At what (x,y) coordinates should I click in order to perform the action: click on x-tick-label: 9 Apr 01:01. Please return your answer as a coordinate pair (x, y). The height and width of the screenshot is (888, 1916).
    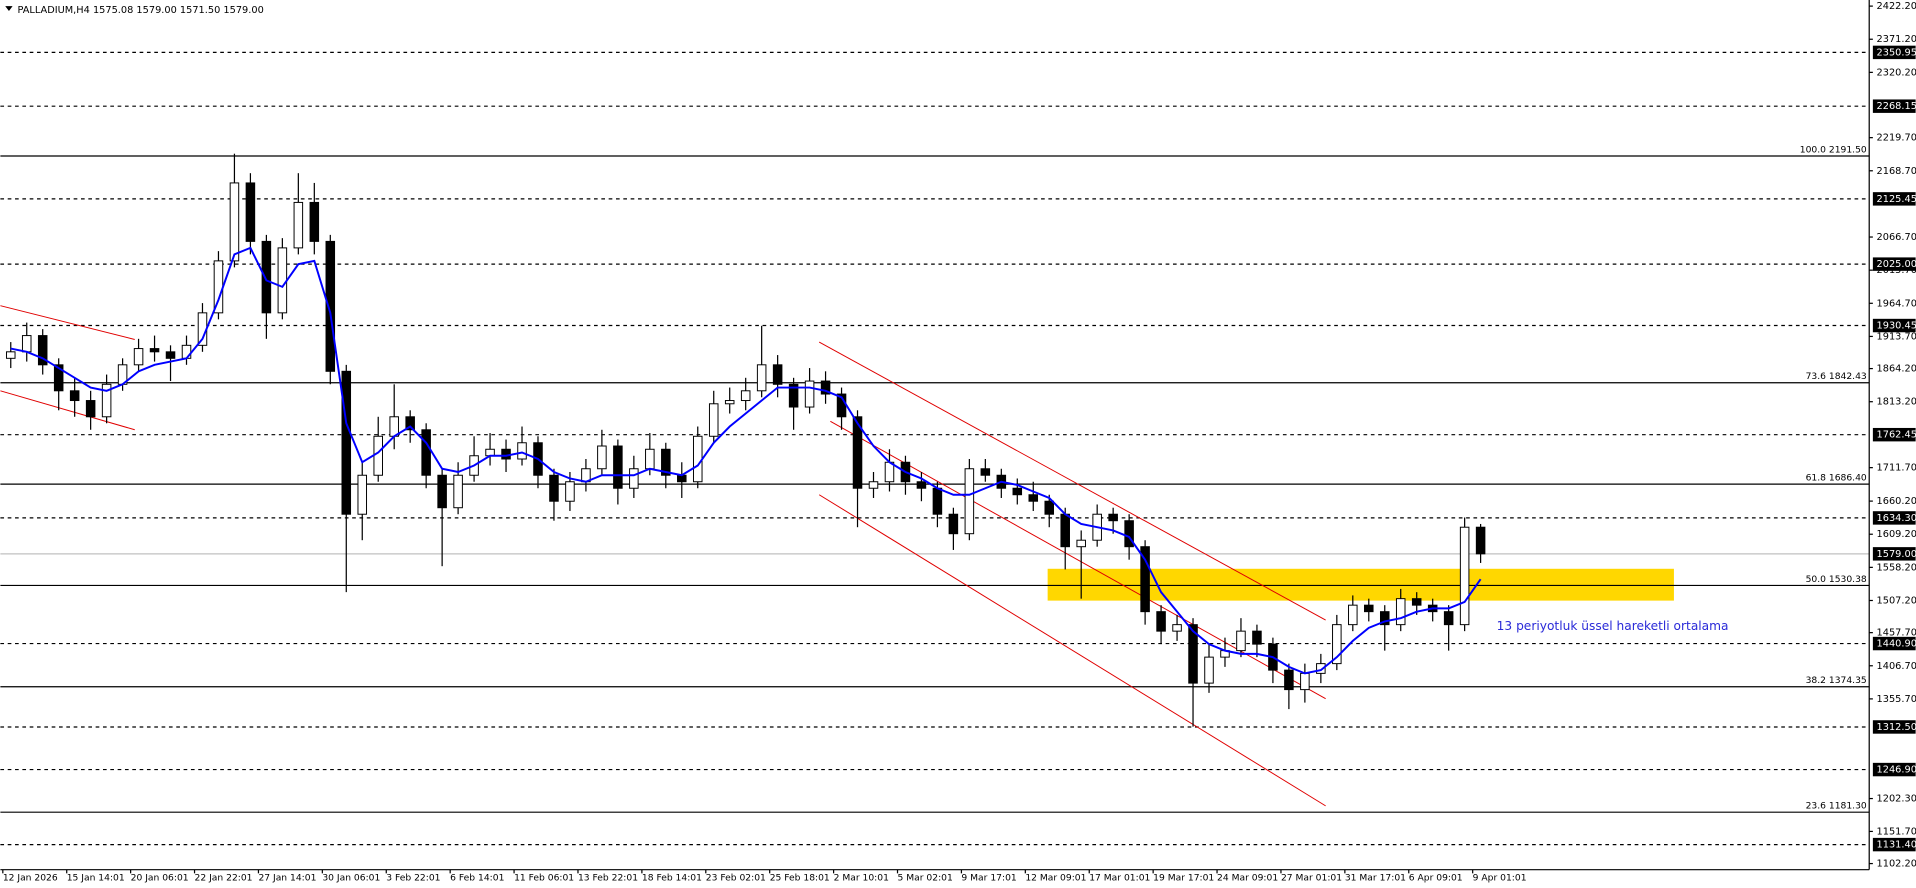
    Looking at the image, I should click on (1500, 878).